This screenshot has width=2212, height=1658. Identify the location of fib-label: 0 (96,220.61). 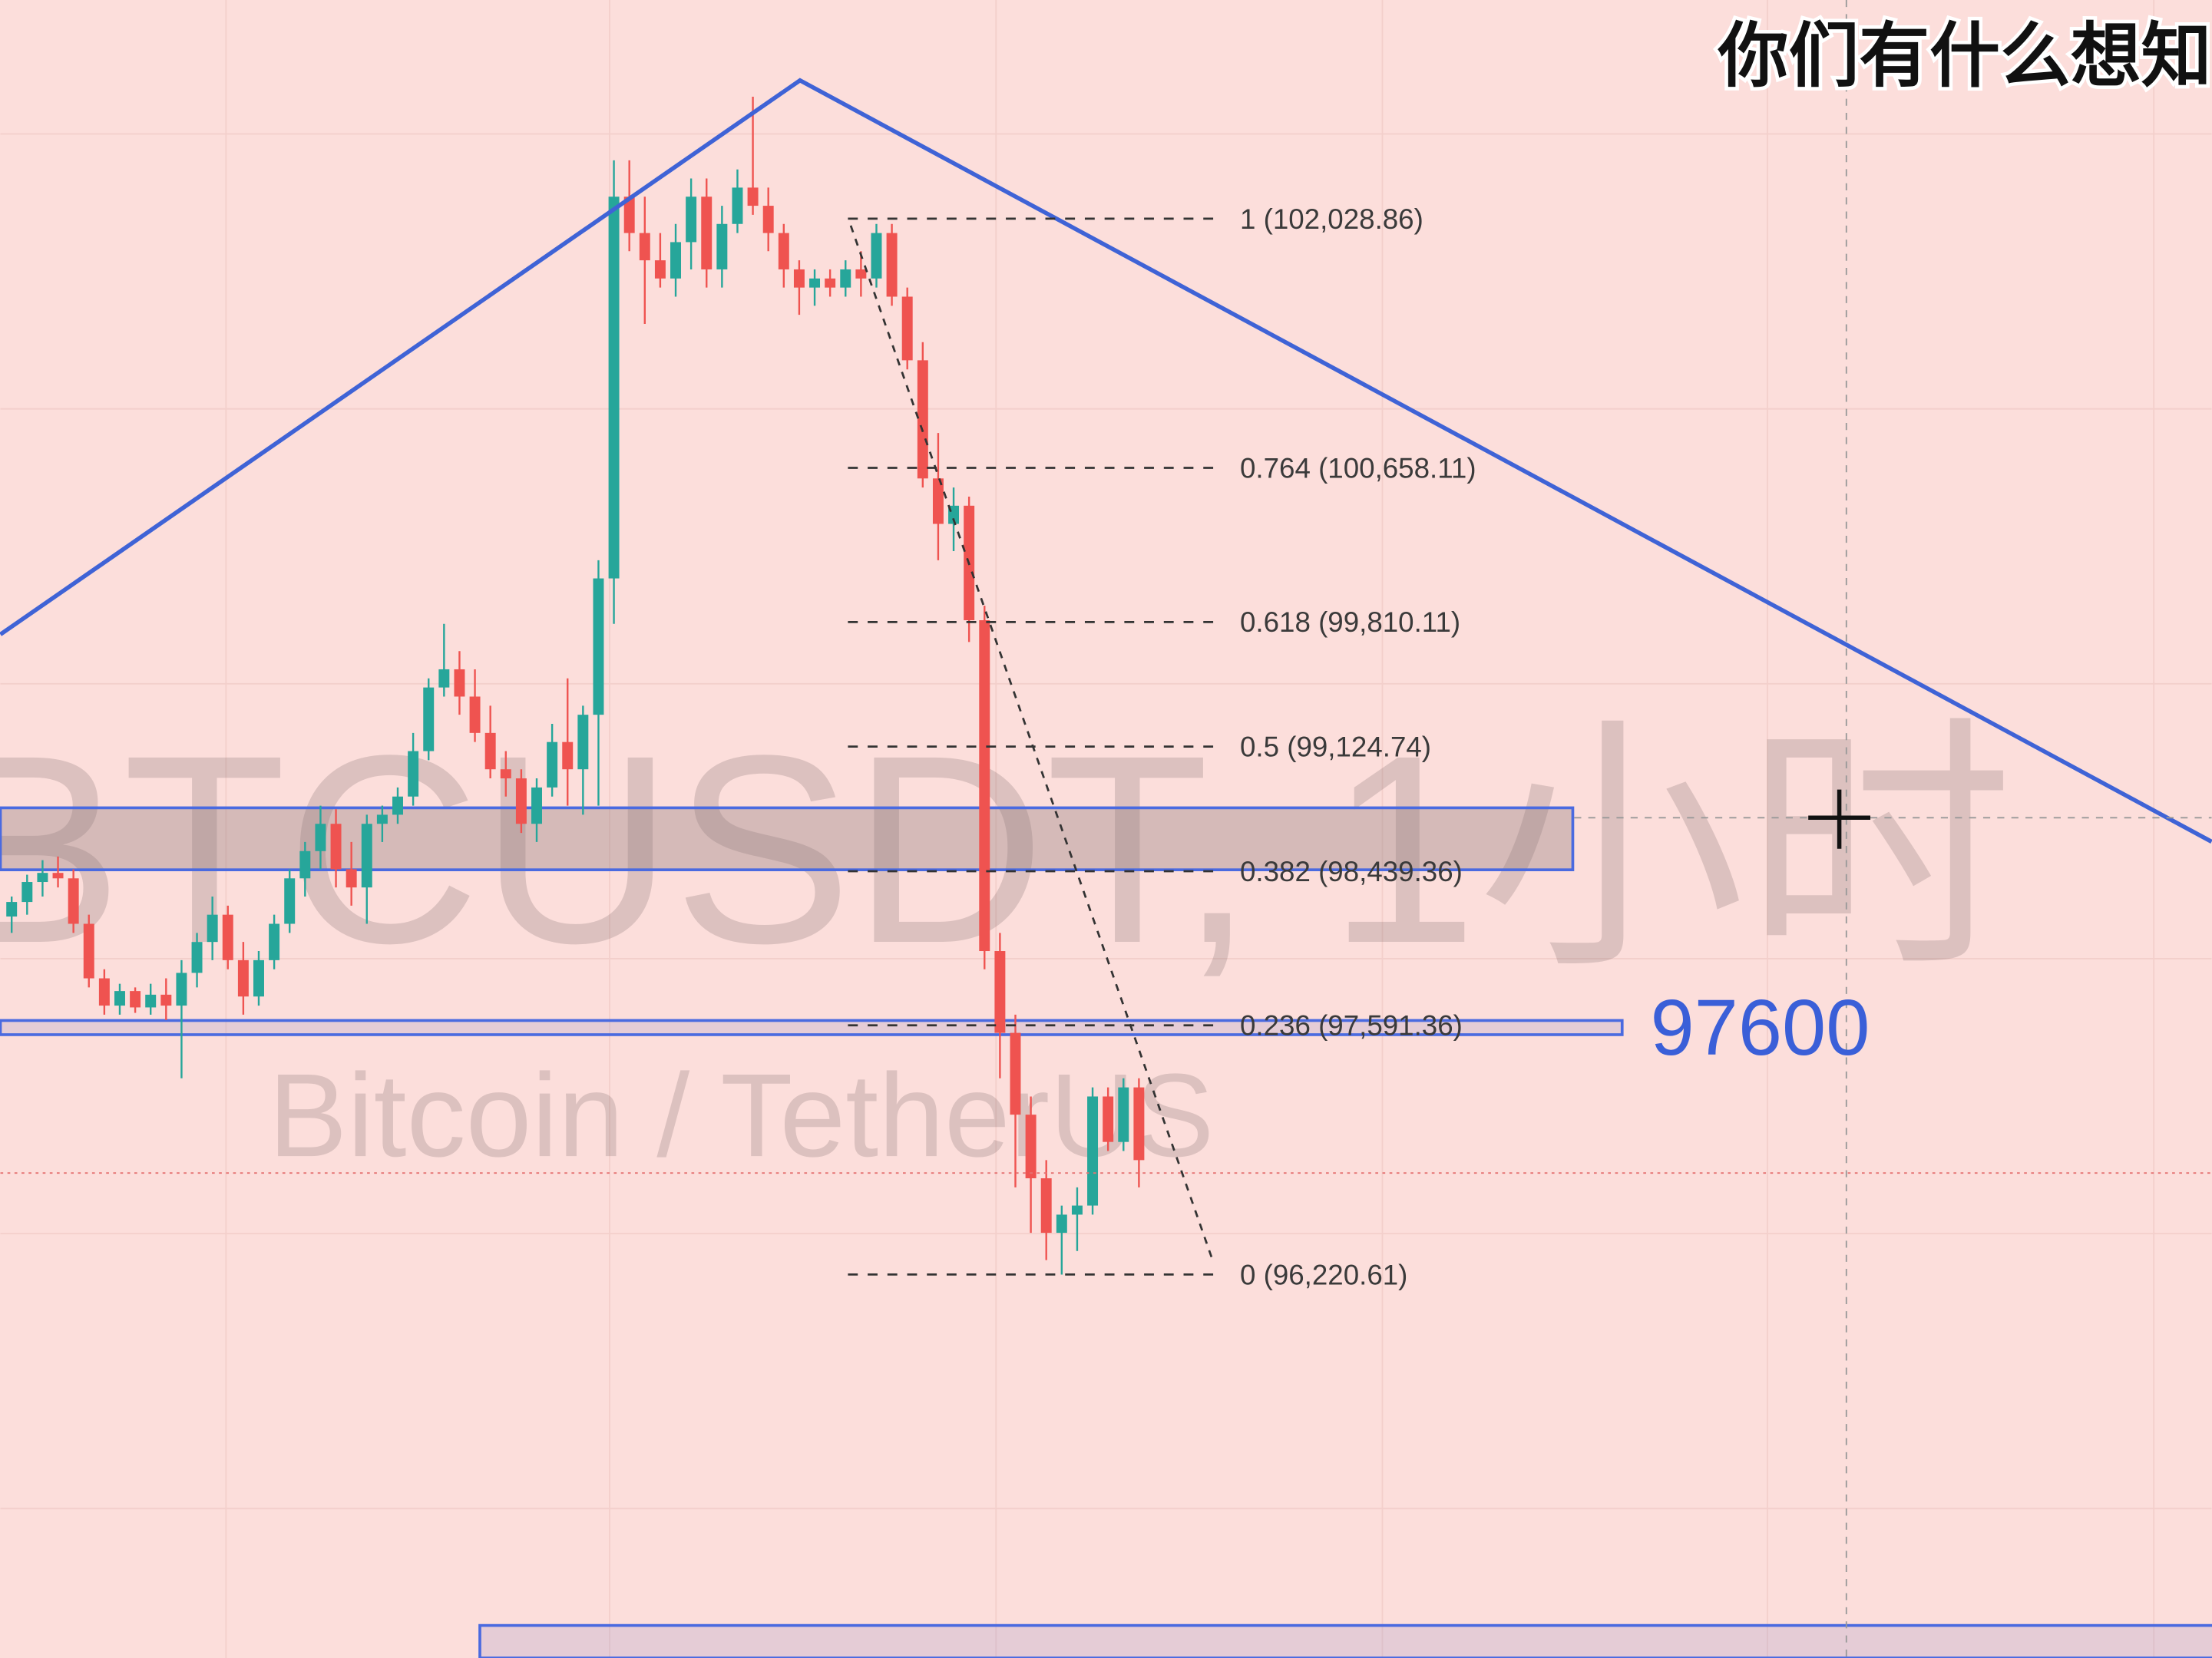
(1324, 1274).